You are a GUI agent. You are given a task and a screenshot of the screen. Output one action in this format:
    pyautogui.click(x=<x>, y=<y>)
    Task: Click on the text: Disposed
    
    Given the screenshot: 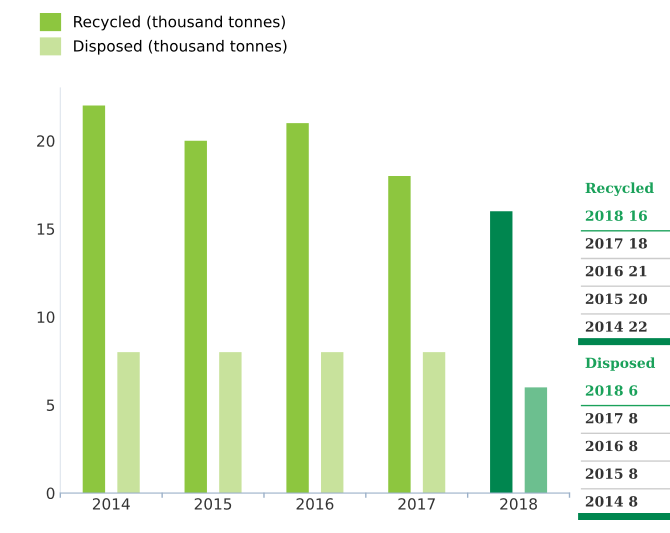 What is the action you would take?
    pyautogui.click(x=621, y=364)
    